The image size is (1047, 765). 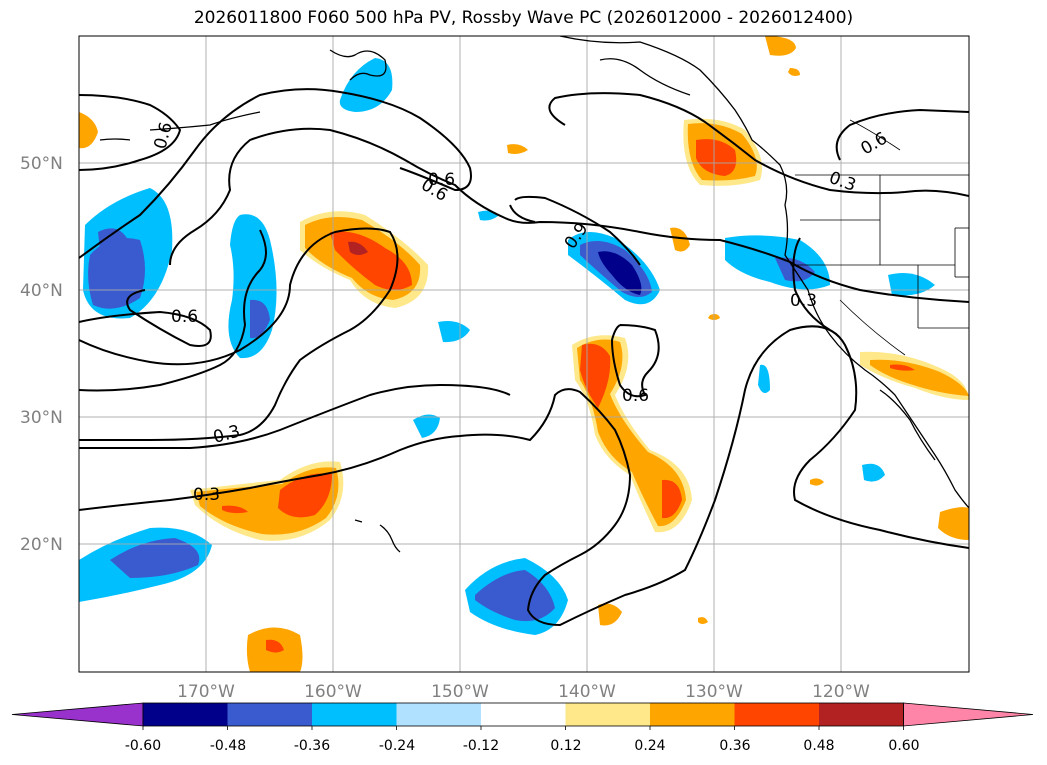 I want to click on colorbar-tick: -0.60, so click(x=143, y=746).